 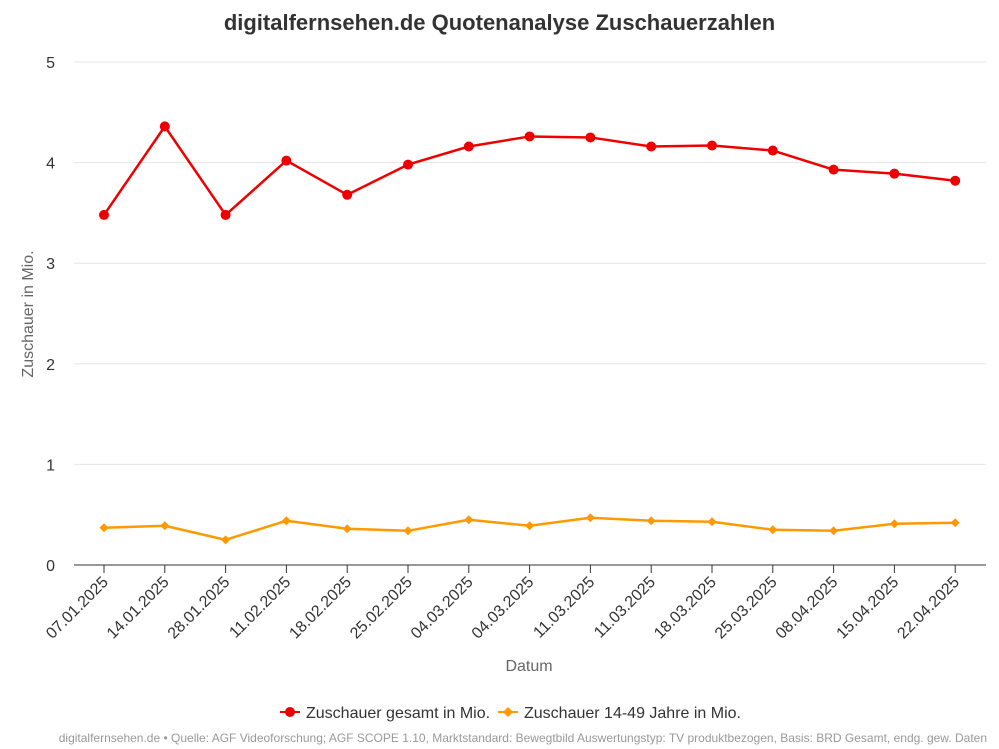 What do you see at coordinates (50, 164) in the screenshot?
I see `y-tick-label: 4` at bounding box center [50, 164].